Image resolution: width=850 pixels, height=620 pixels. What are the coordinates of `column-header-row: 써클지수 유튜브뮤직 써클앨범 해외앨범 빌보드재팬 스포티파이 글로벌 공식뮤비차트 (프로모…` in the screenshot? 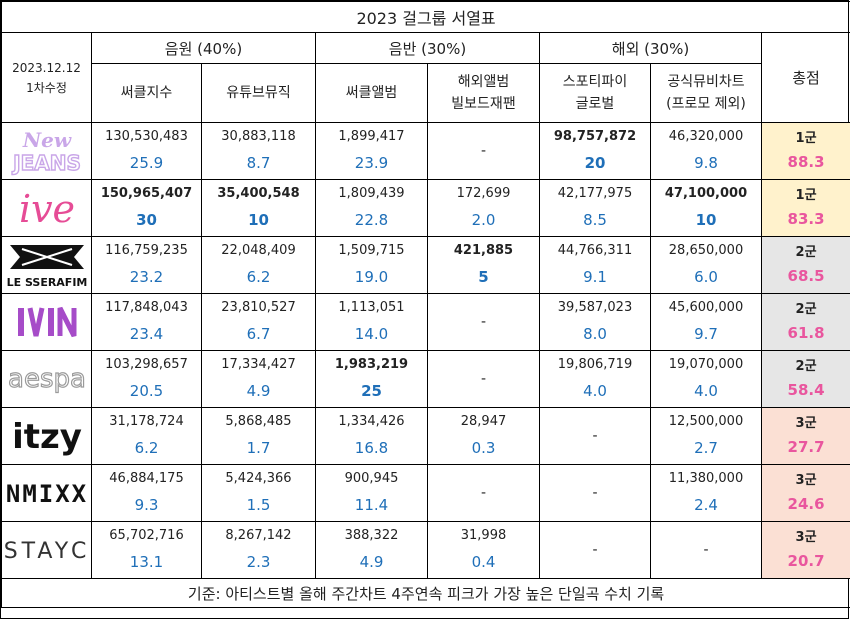 It's located at (426, 93).